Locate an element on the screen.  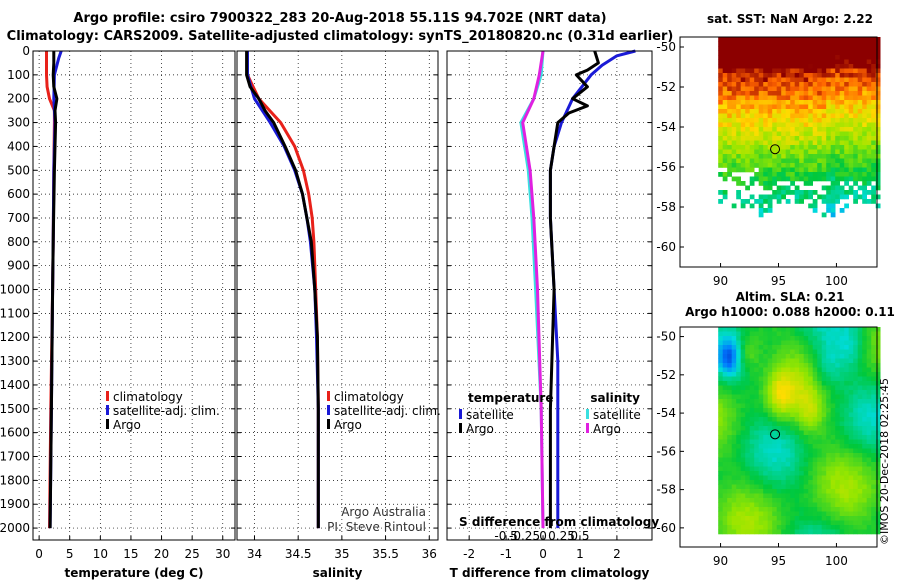
legend-swatch is located at coordinates (107, 410).